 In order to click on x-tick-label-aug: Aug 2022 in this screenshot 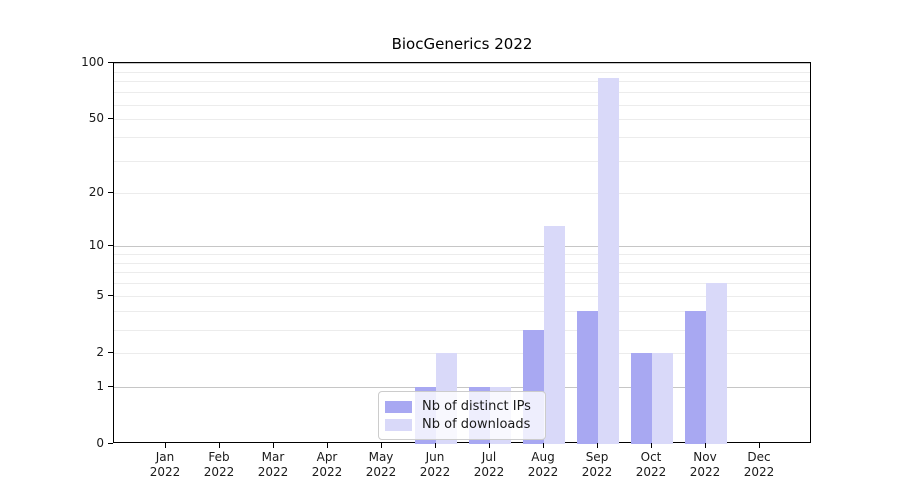, I will do `click(543, 465)`.